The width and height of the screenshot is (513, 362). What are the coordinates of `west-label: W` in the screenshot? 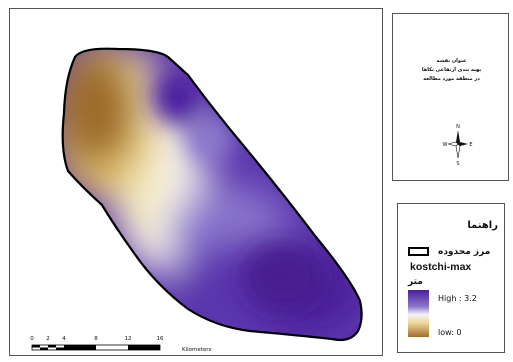 It's located at (445, 145).